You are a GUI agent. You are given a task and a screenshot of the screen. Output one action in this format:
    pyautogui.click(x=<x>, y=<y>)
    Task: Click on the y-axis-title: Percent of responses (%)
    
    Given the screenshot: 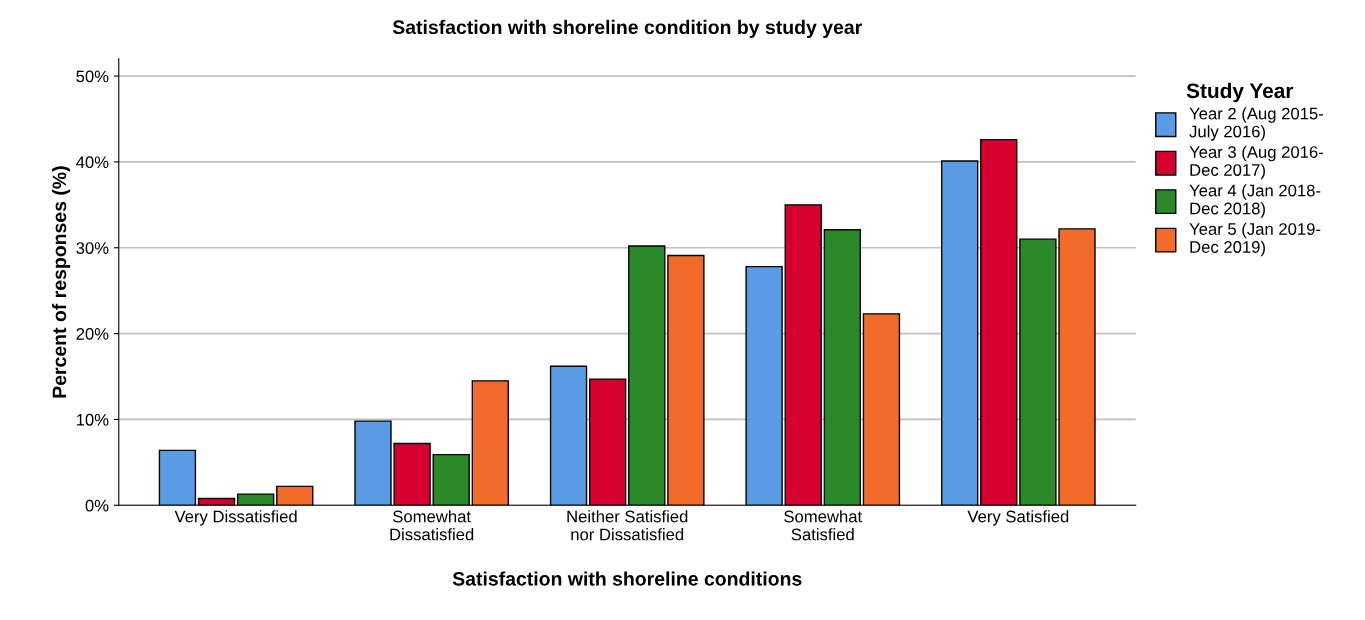 What is the action you would take?
    pyautogui.click(x=61, y=282)
    